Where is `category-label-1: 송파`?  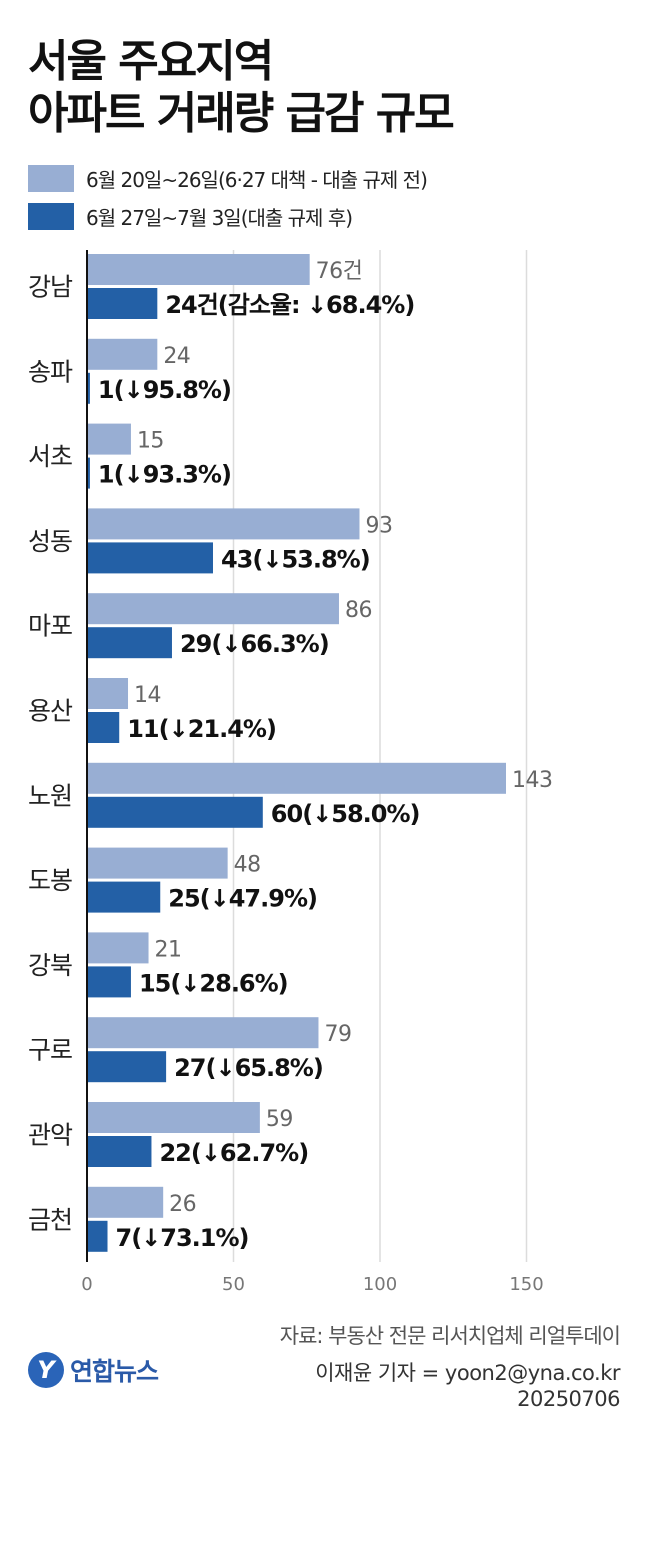
category-label-1: 송파 is located at coordinates (50, 371).